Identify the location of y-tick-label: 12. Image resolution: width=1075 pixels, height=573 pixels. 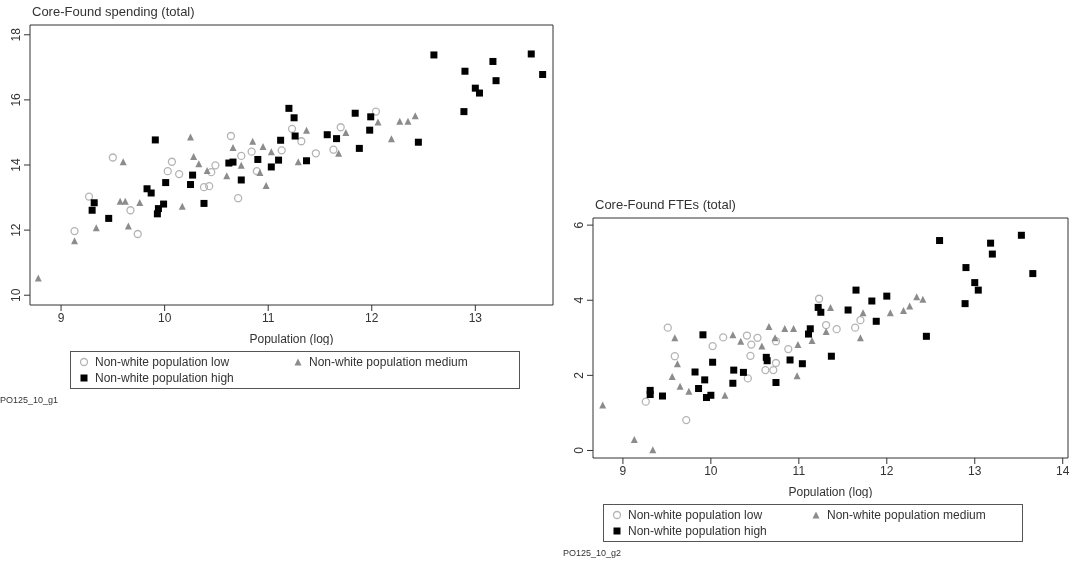
(16, 230).